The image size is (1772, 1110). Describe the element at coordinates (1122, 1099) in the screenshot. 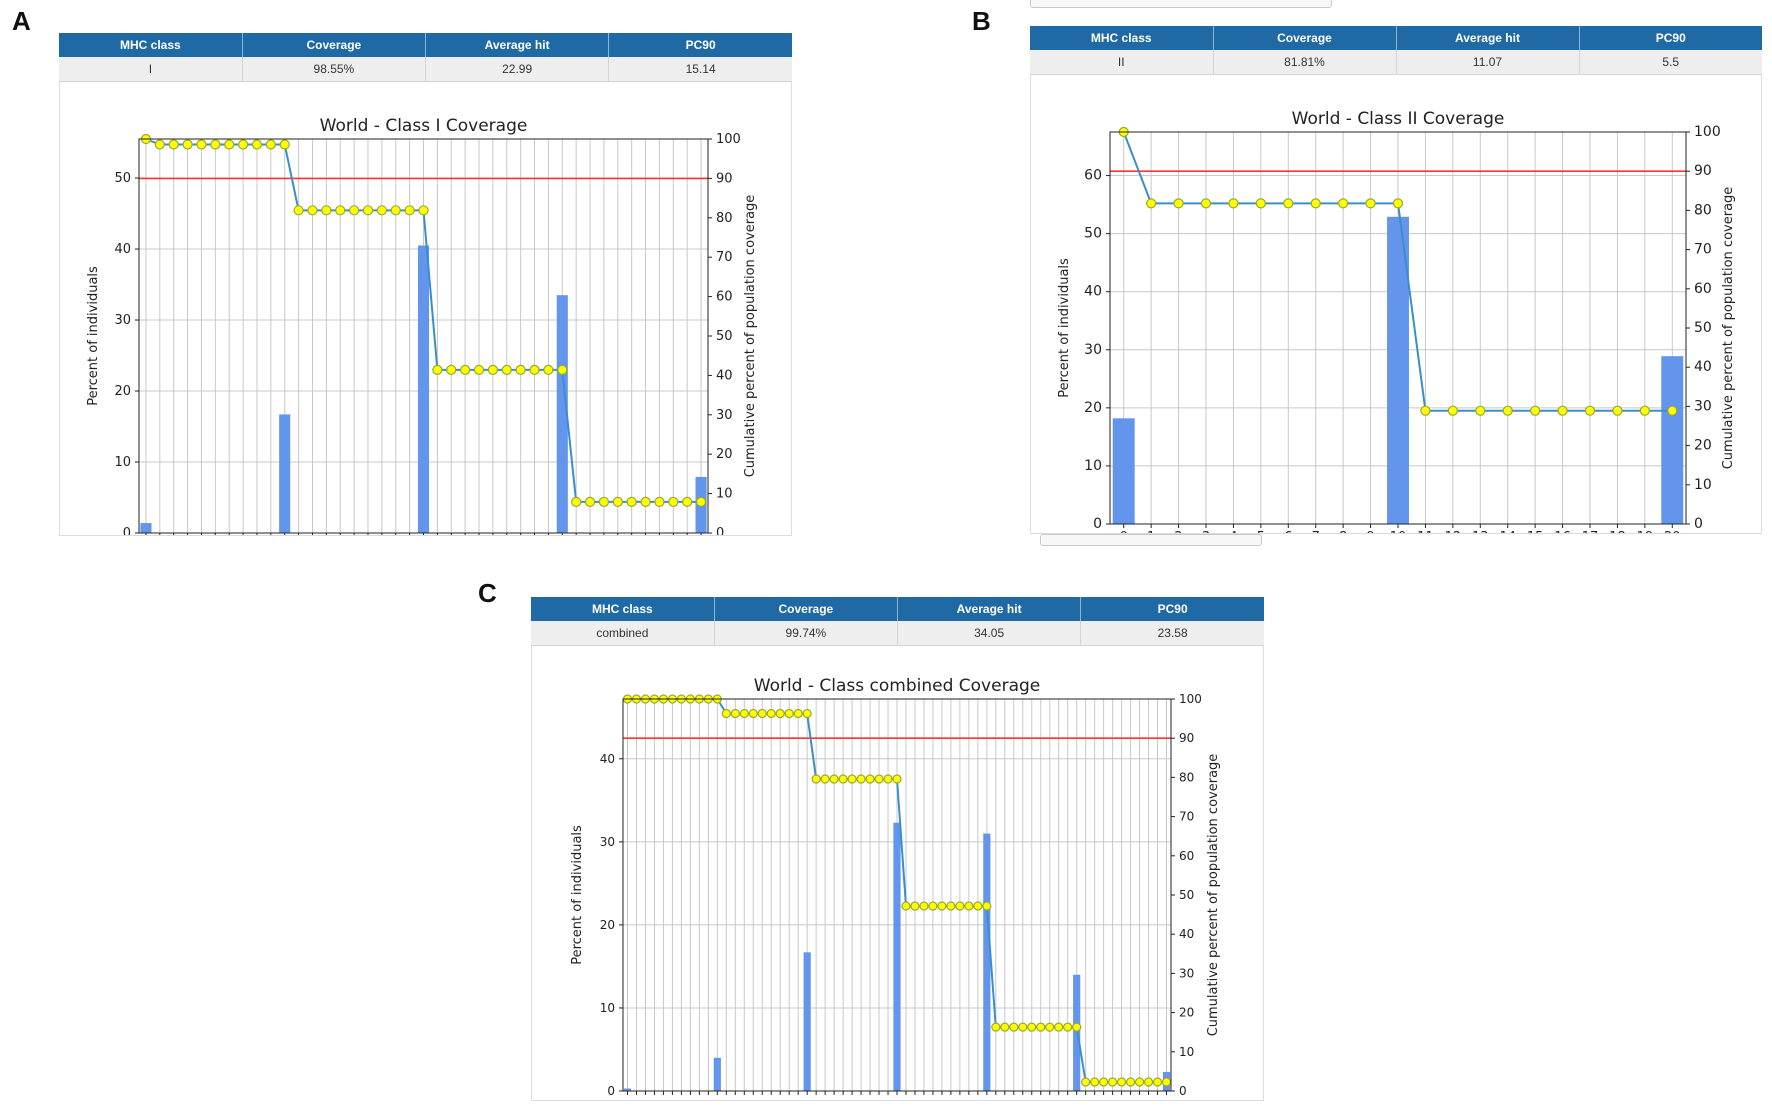

I see `x-tick-label: 55` at that location.